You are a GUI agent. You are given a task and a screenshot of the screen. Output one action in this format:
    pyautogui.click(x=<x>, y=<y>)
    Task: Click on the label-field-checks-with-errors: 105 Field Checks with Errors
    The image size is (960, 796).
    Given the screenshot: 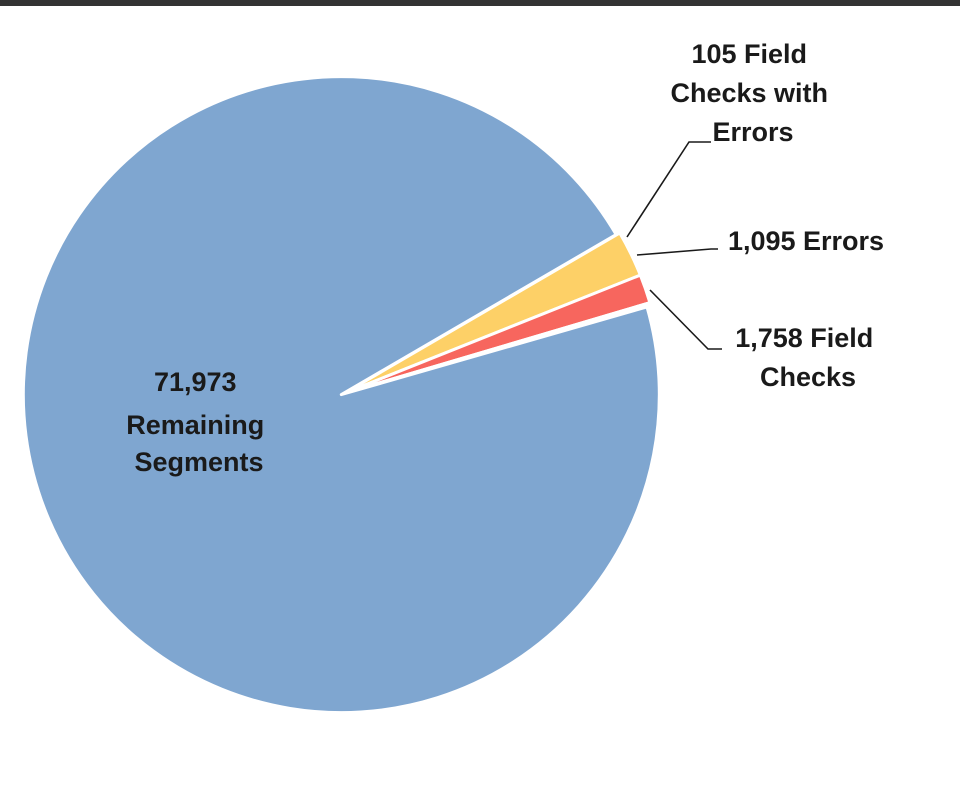 What is the action you would take?
    pyautogui.click(x=752, y=93)
    